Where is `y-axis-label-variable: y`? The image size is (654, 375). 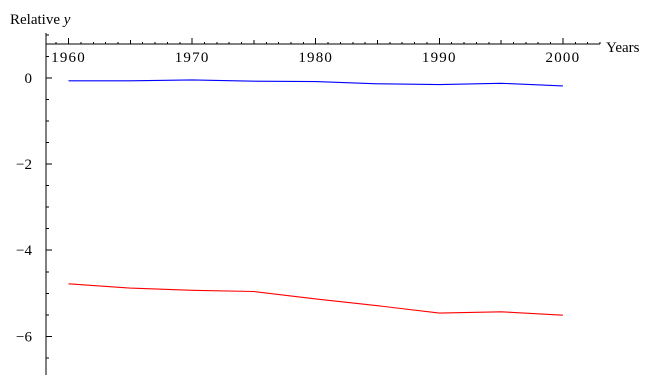 y-axis-label-variable: y is located at coordinates (66, 20).